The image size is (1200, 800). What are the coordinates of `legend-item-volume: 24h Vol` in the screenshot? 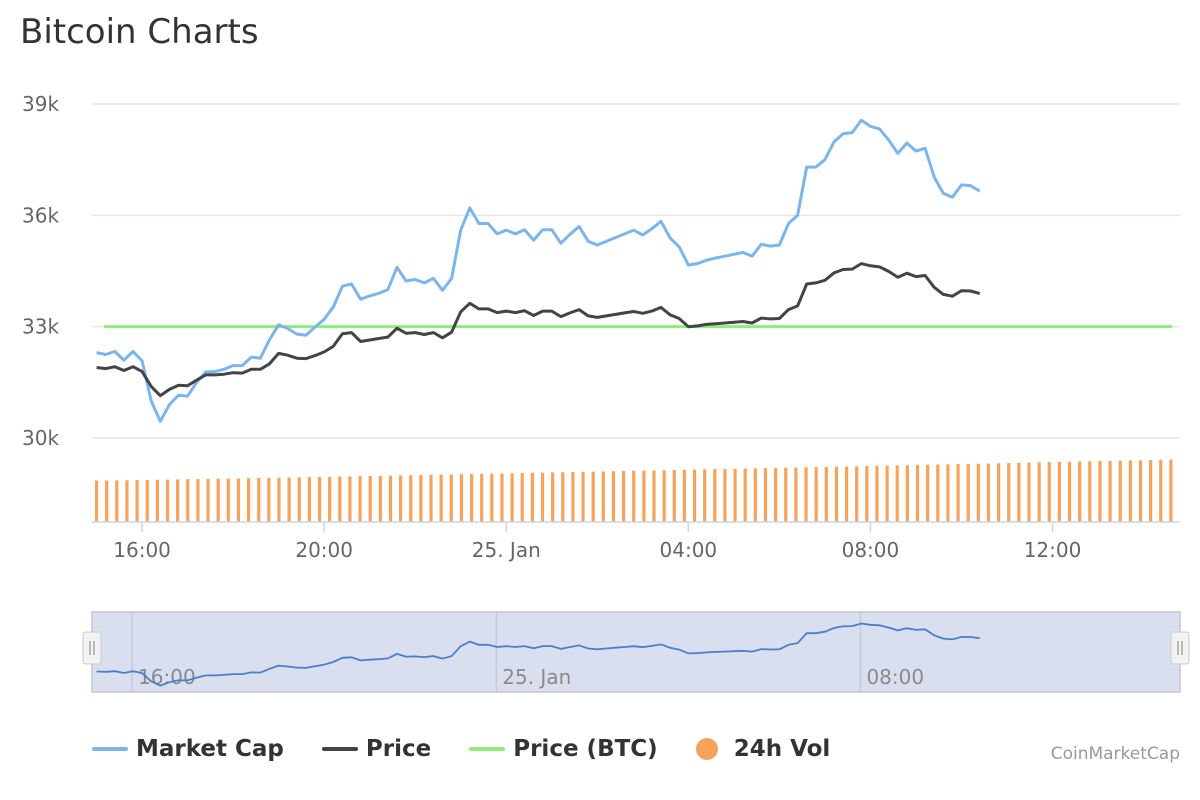 It's located at (762, 749).